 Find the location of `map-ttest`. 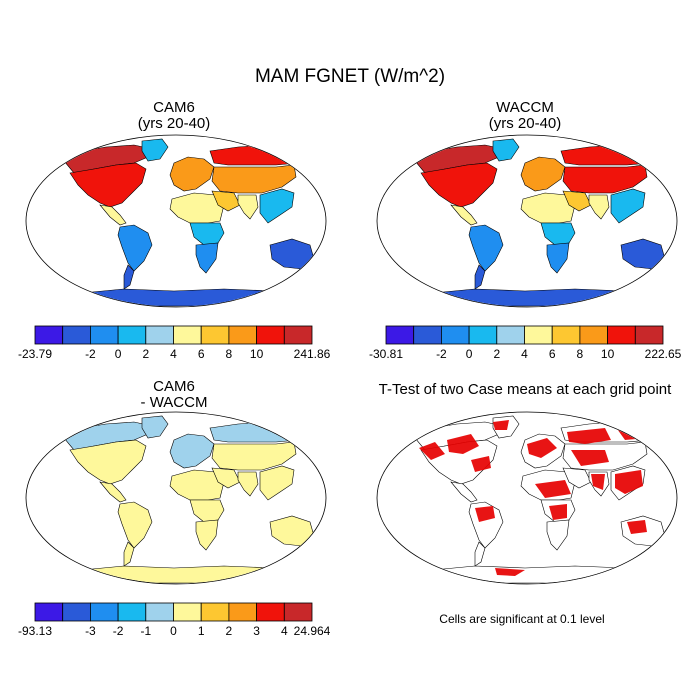

map-ttest is located at coordinates (527, 498).